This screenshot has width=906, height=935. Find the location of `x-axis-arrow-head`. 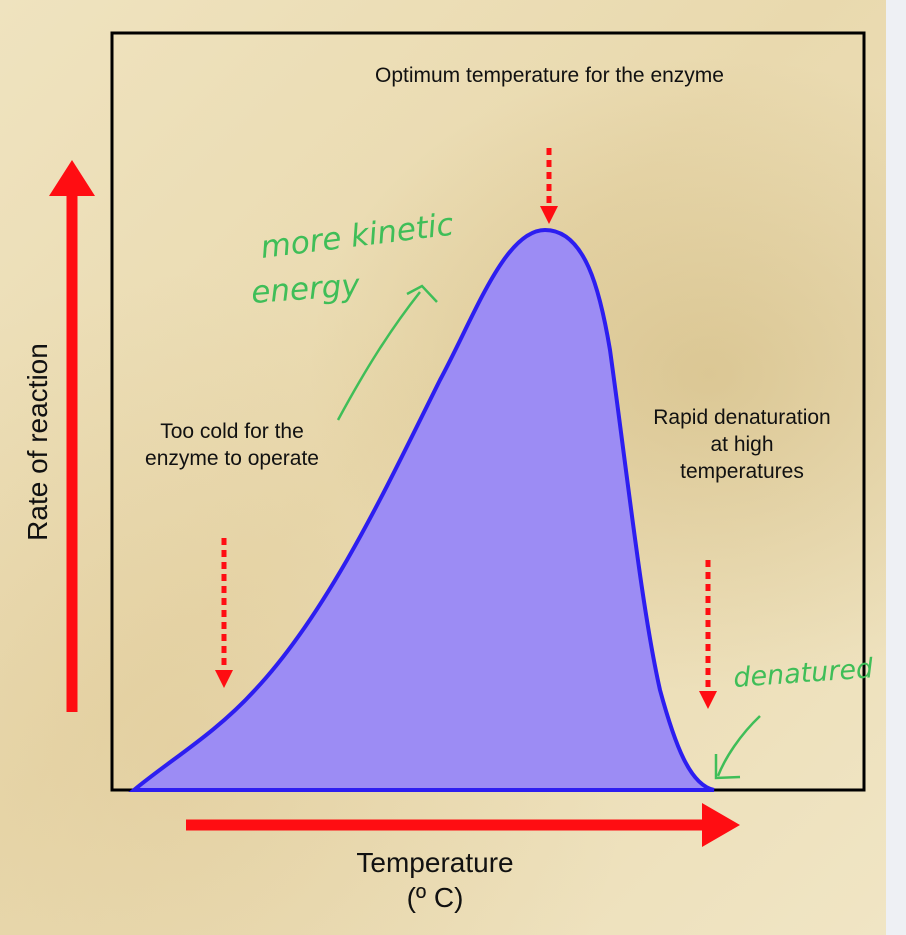

x-axis-arrow-head is located at coordinates (721, 825).